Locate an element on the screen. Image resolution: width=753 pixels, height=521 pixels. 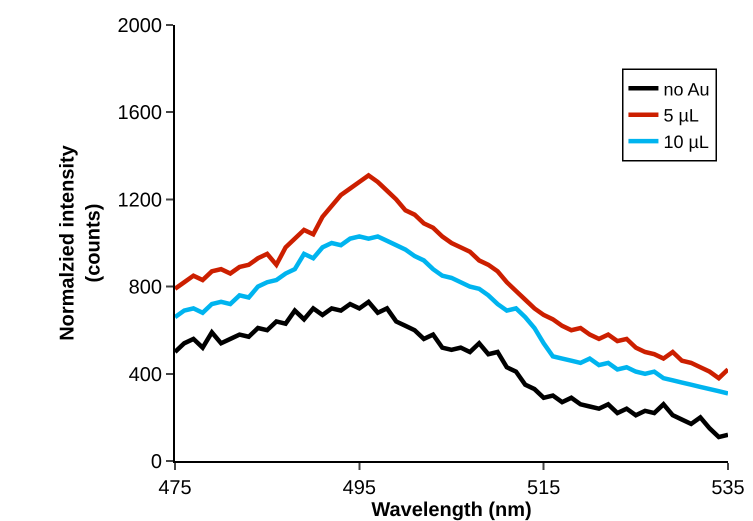
x-tick-label: 475 is located at coordinates (175, 488).